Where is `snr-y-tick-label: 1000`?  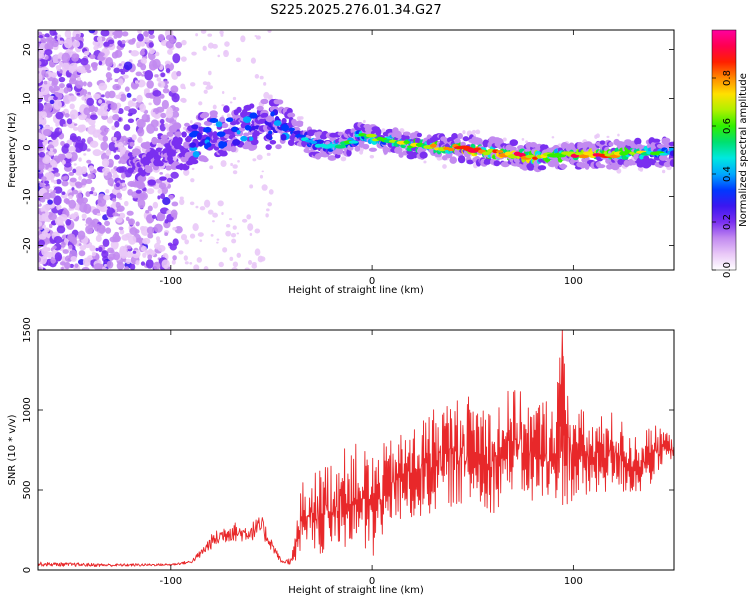
snr-y-tick-label: 1000 is located at coordinates (27, 409).